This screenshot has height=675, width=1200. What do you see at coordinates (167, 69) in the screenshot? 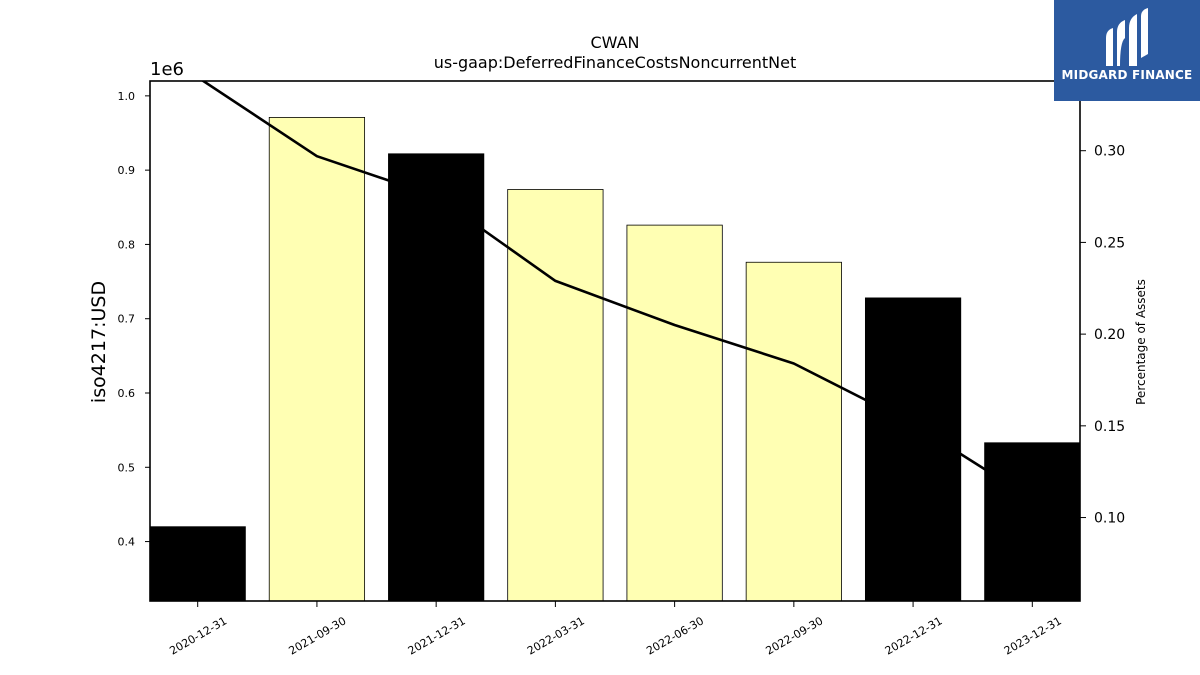
I see `y-axis-offset-label: 1e6` at bounding box center [167, 69].